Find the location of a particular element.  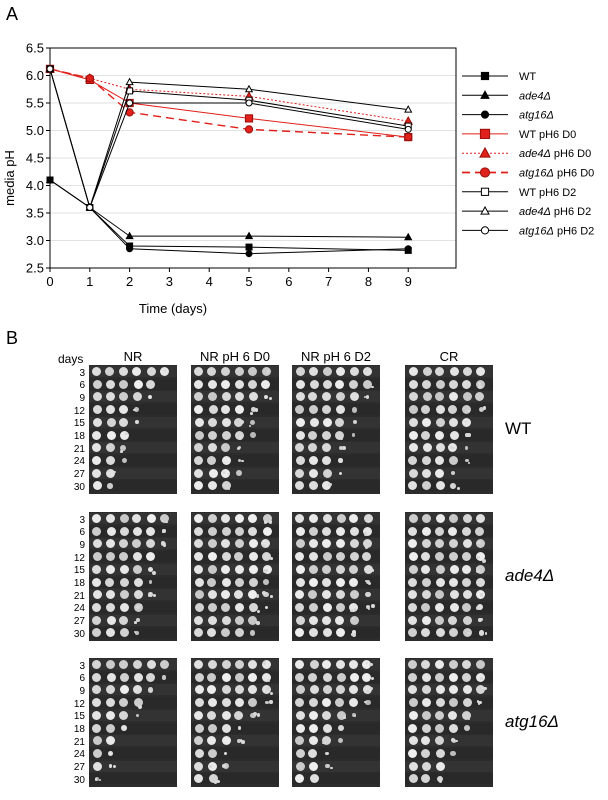

legend-label: WT pH6 D2 is located at coordinates (547, 193).